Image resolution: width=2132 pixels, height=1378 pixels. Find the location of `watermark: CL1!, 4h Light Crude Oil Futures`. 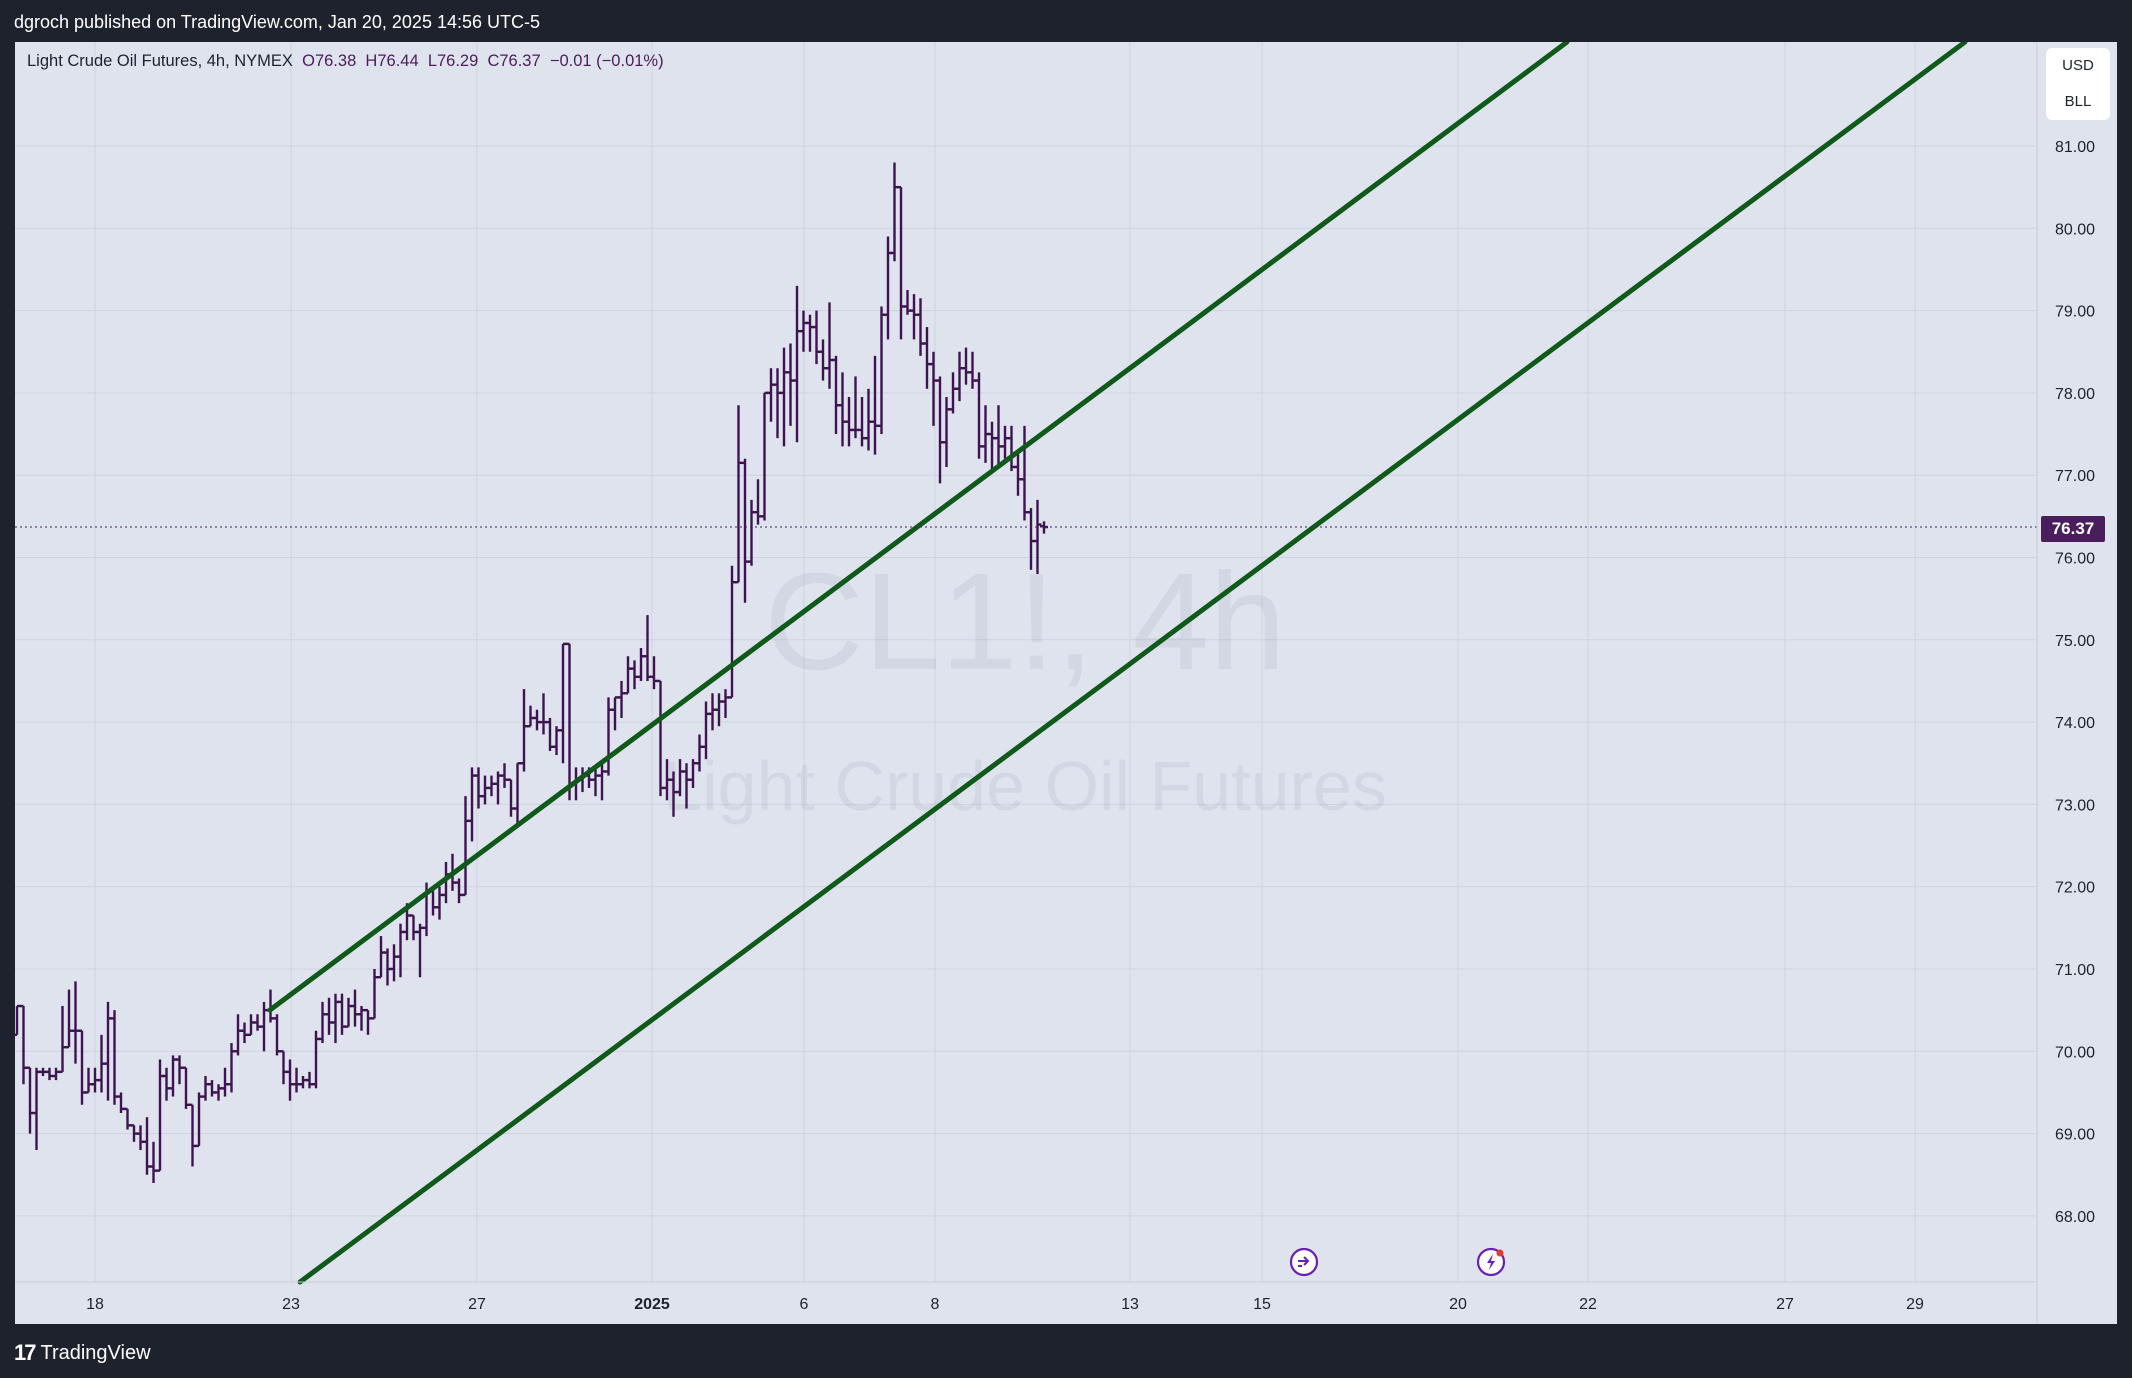

watermark: CL1!, 4h Light Crude Oil Futures is located at coordinates (1025, 685).